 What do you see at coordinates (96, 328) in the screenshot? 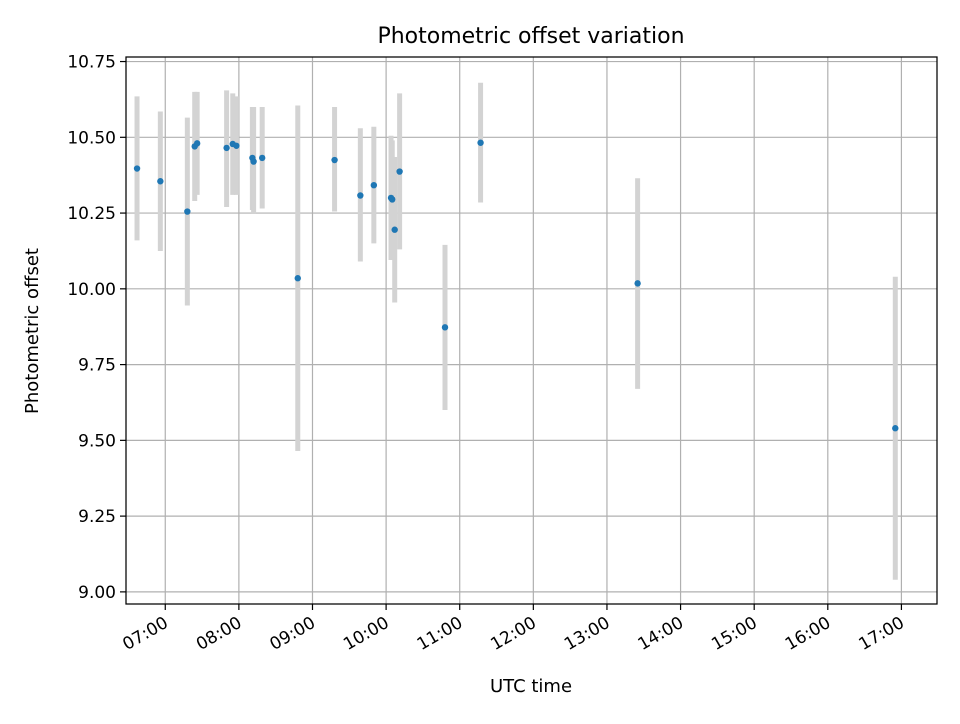
I see `y-axis-ticks: 9.00 9.25 9.50 9.75 10.00 10.25 10.50 10.75` at bounding box center [96, 328].